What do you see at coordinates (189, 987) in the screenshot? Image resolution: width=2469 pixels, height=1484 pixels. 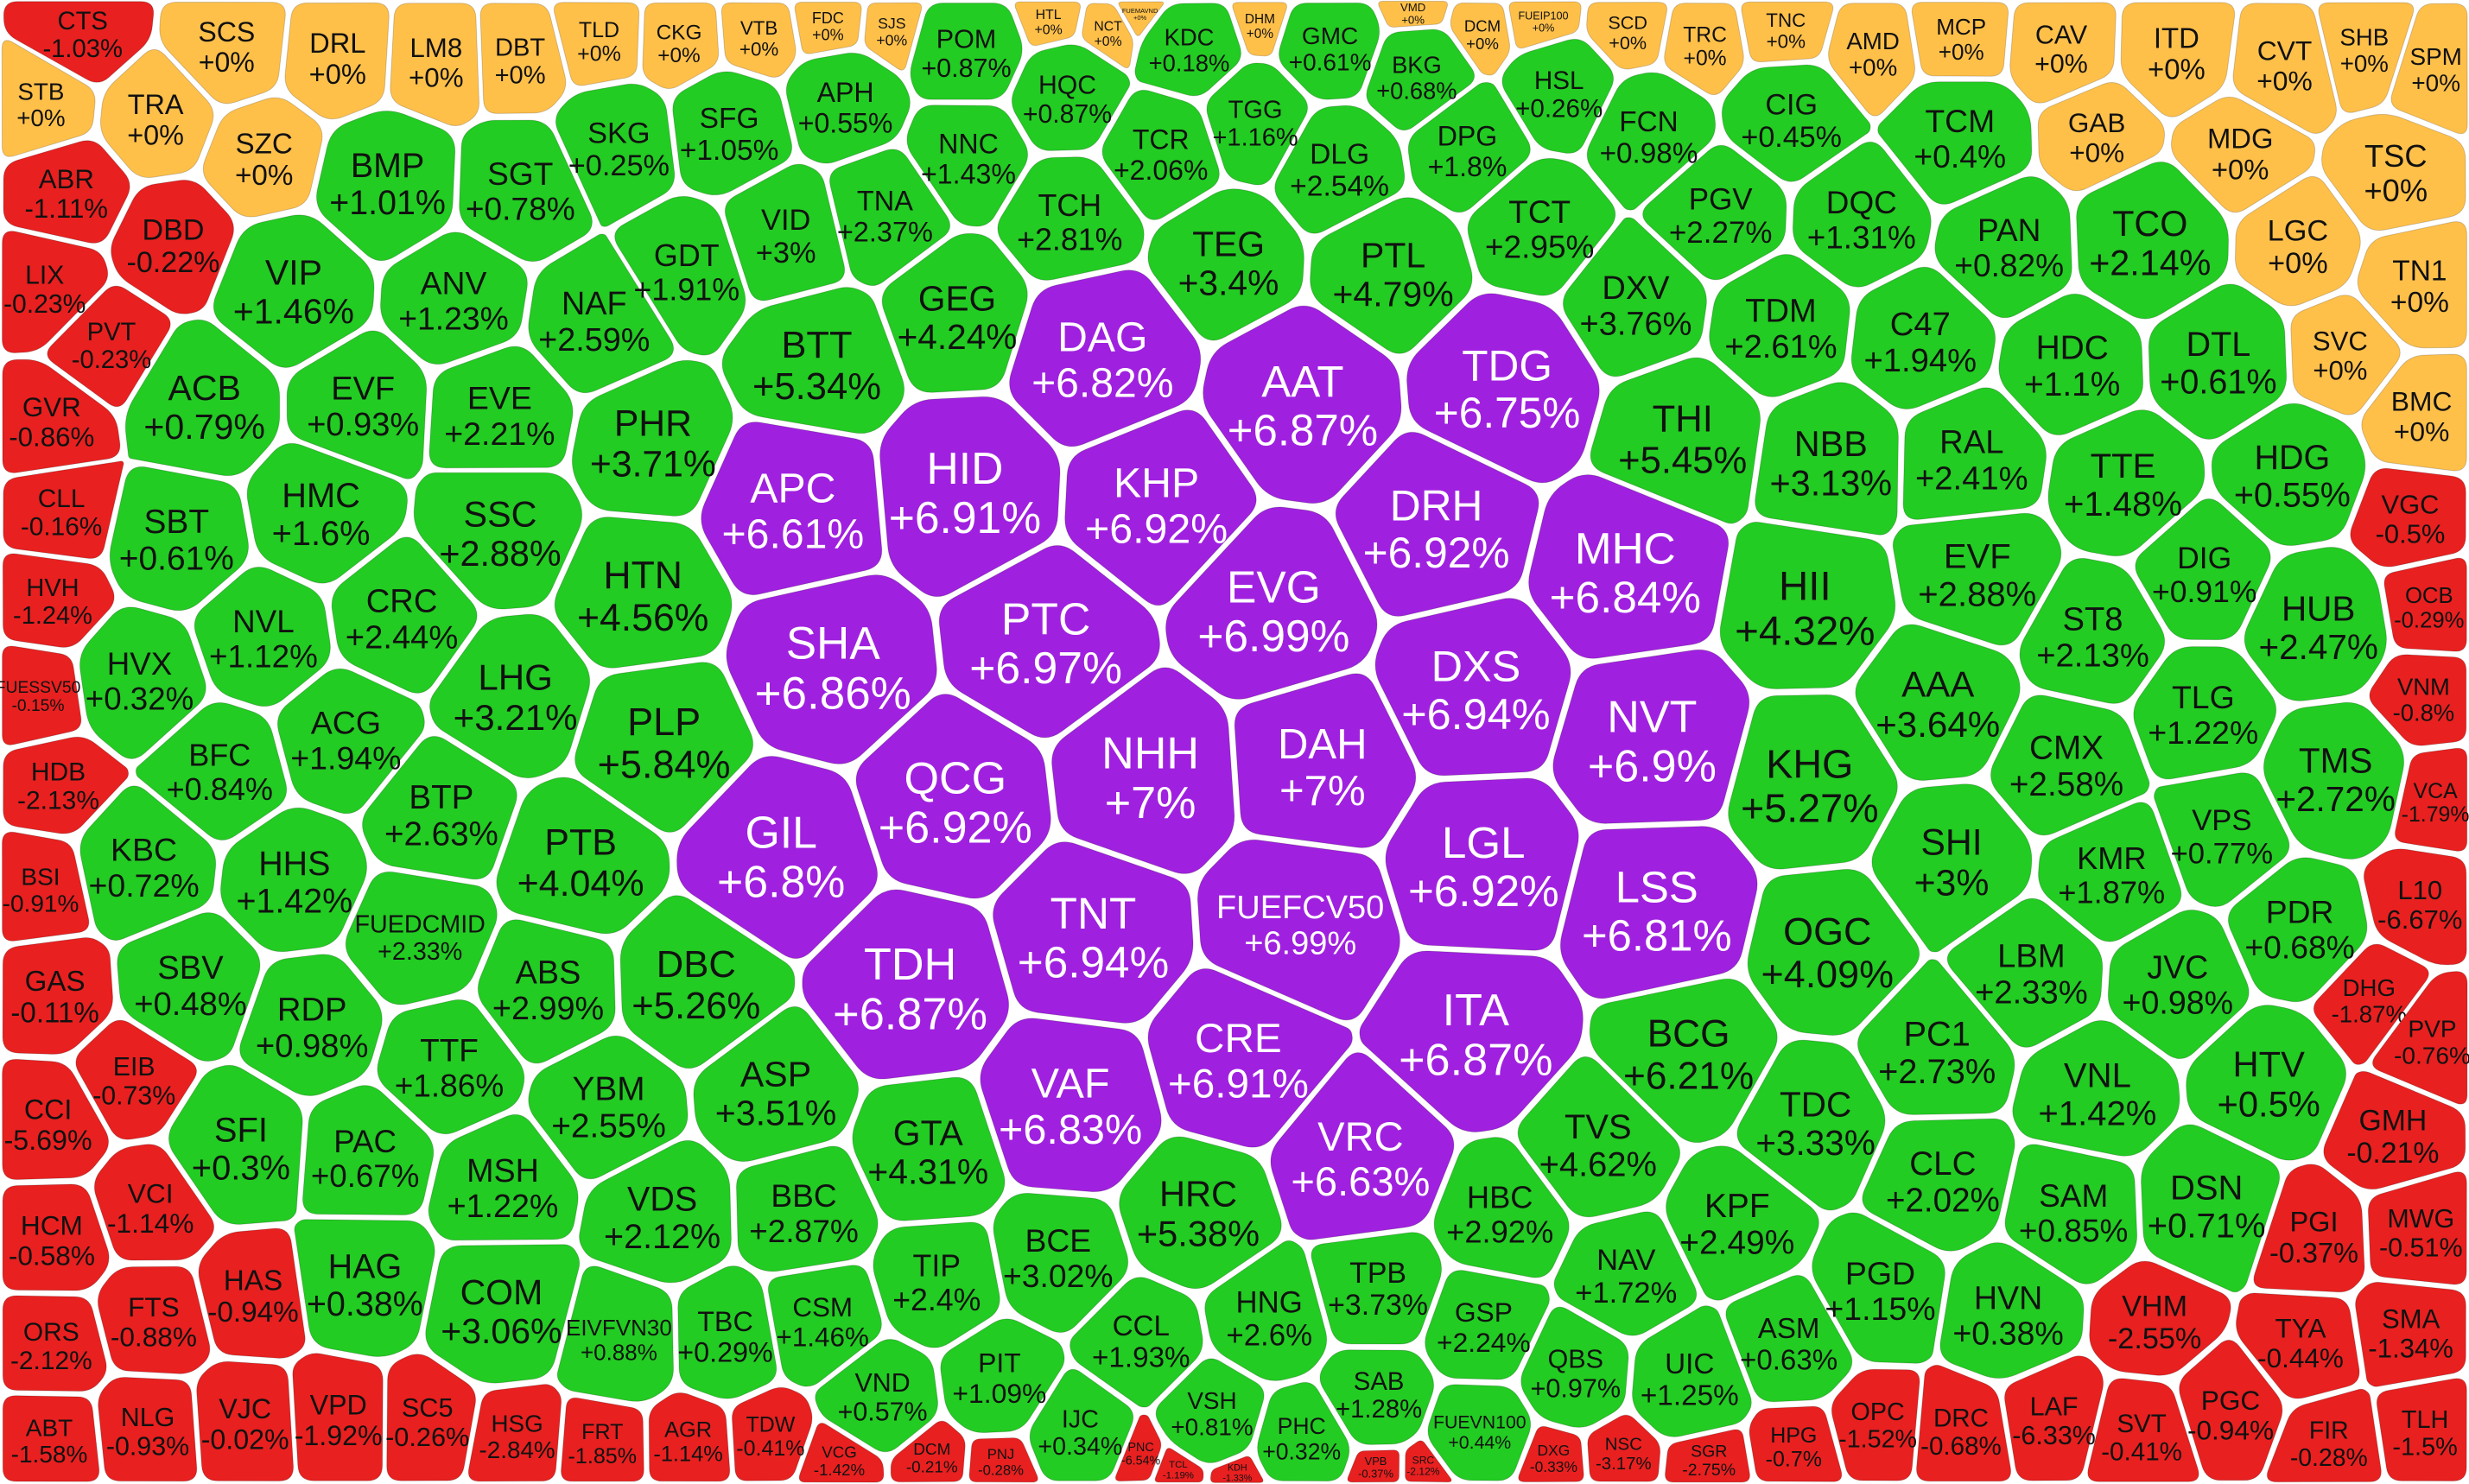 I see `cell-sbv: SBV+0.48%` at bounding box center [189, 987].